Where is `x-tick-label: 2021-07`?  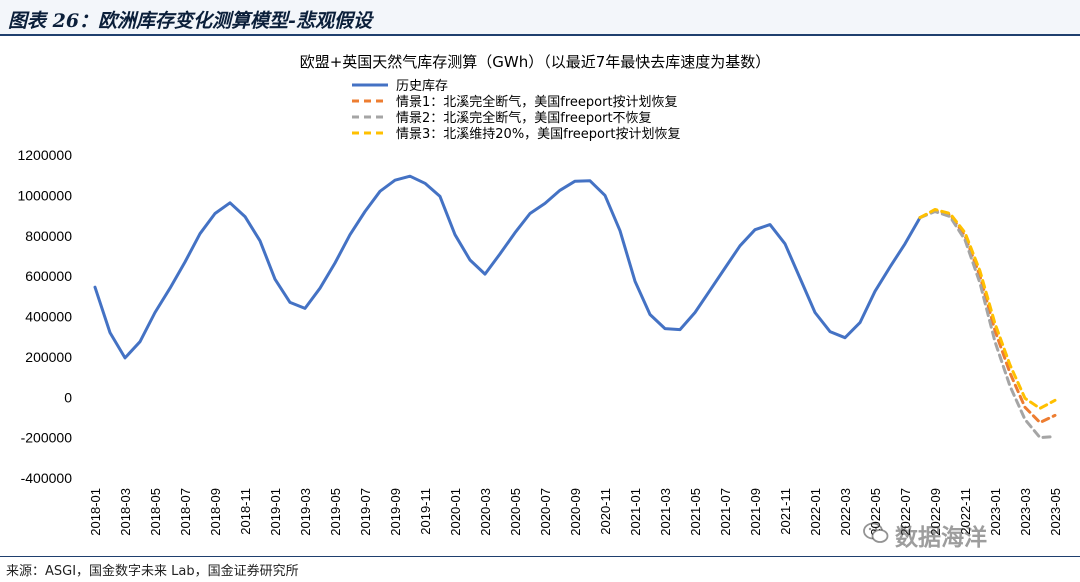
x-tick-label: 2021-07 is located at coordinates (725, 512).